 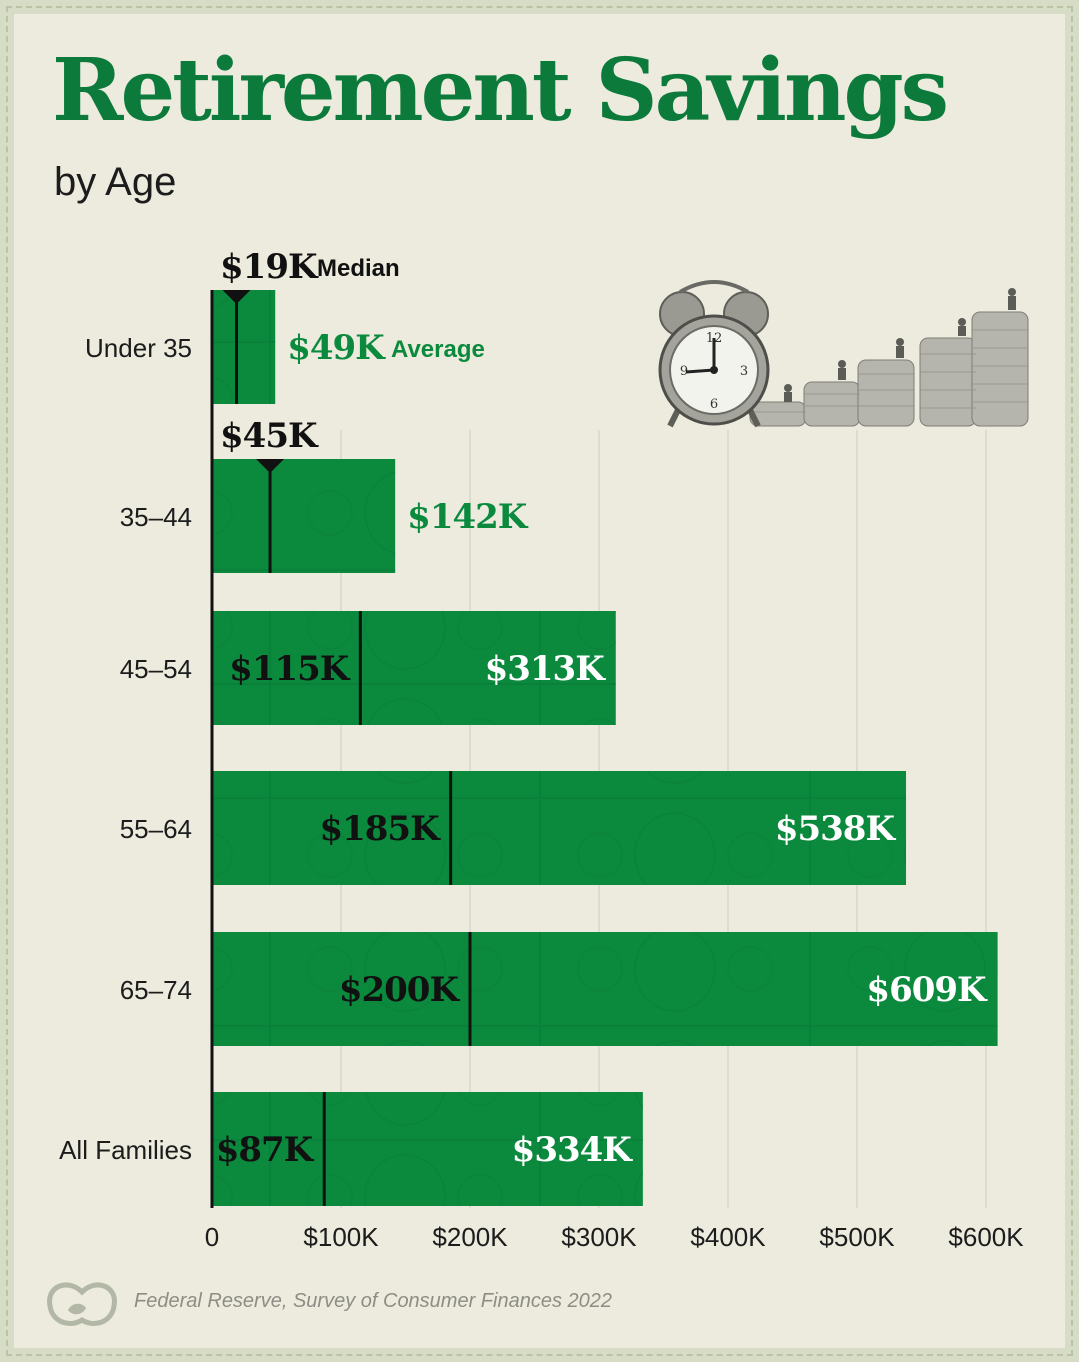 I want to click on average-value-label: $49K, so click(x=336, y=348).